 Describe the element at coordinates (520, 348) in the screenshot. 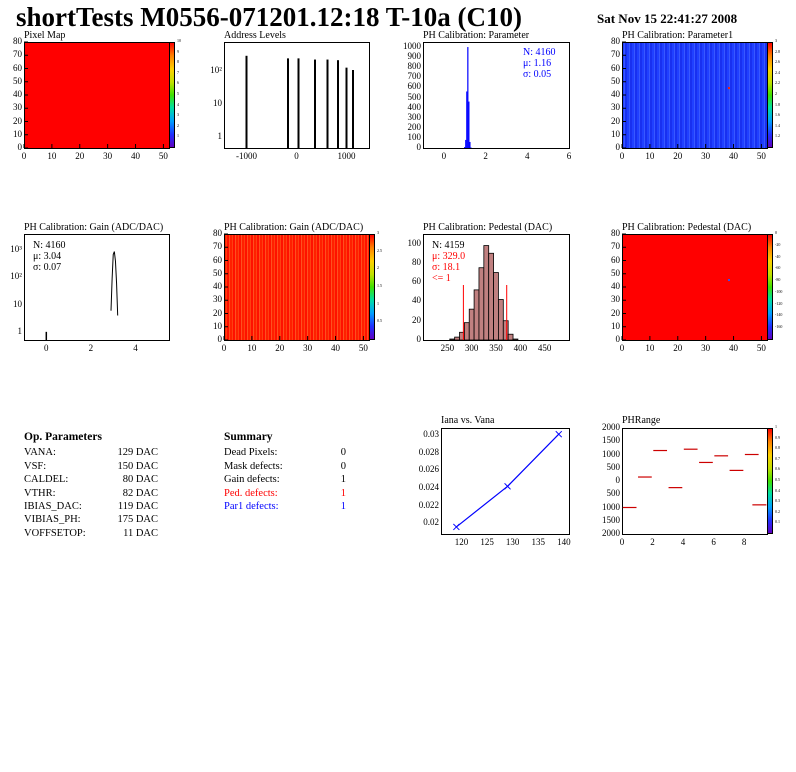

I see `ped-hist-xtick: 400` at that location.